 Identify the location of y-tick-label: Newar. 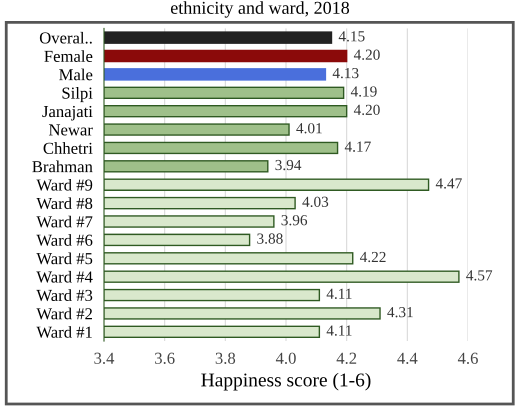
(70, 130).